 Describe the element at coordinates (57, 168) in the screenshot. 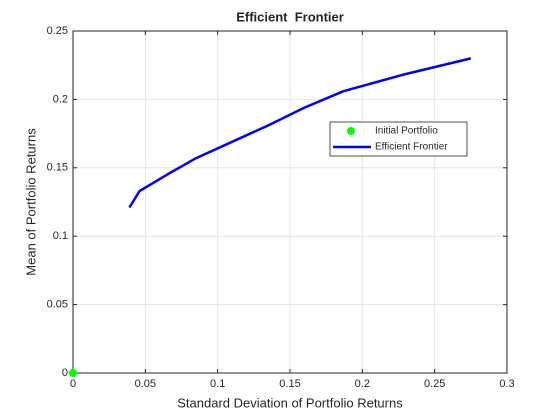

I see `y-tick-label: 0.15` at that location.